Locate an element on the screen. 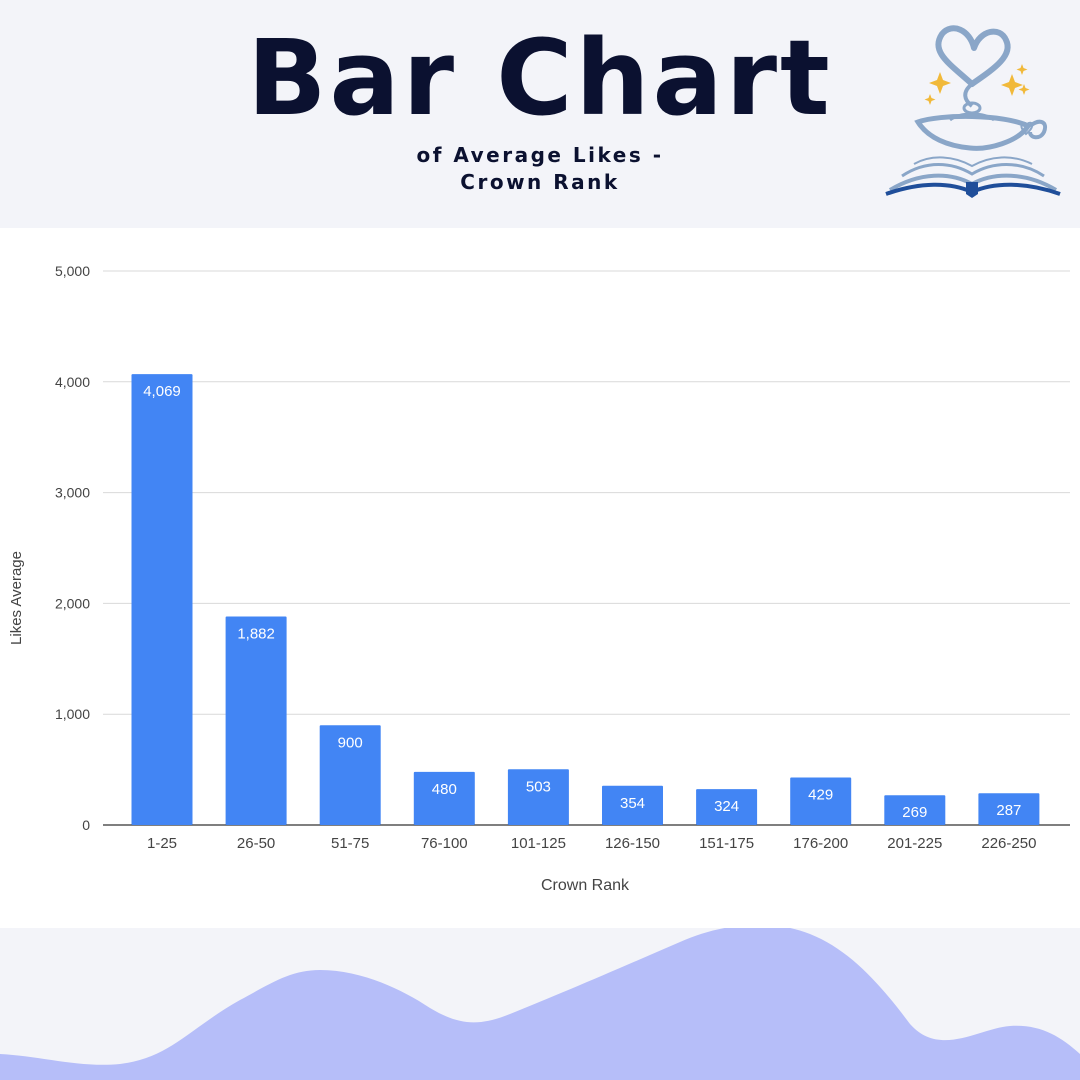  x-tick-label: 76-100 is located at coordinates (444, 843).